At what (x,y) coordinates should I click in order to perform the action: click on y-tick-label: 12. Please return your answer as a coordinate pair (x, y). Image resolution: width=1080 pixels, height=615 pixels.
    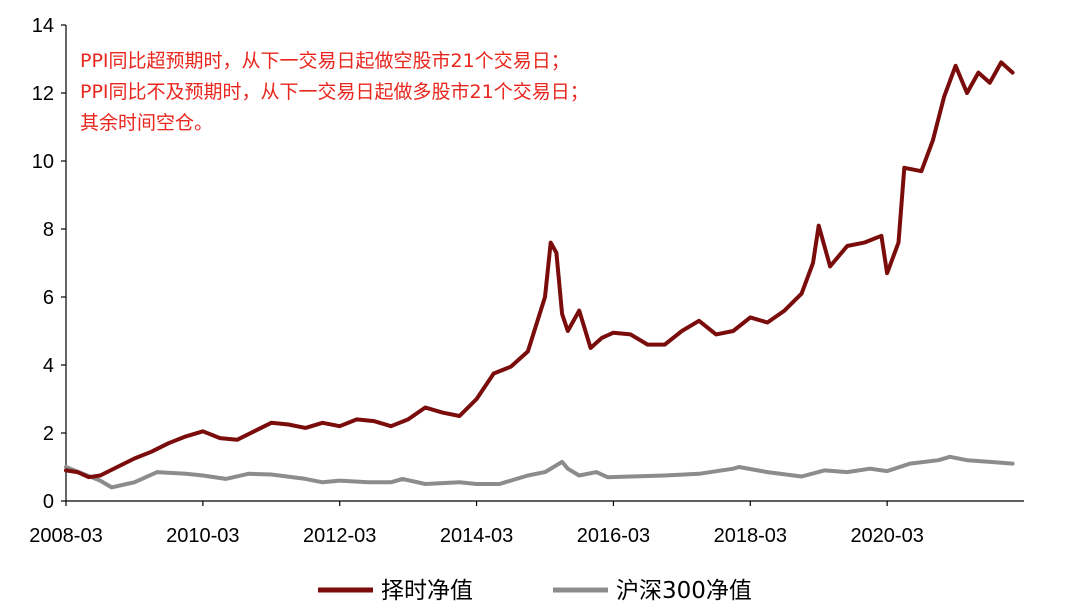
    Looking at the image, I should click on (43, 94).